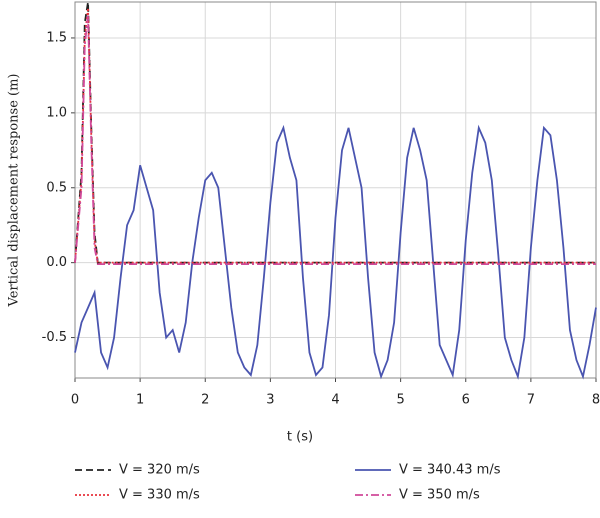 The image size is (600, 518). I want to click on x-axis-label: t (s), so click(300, 437).